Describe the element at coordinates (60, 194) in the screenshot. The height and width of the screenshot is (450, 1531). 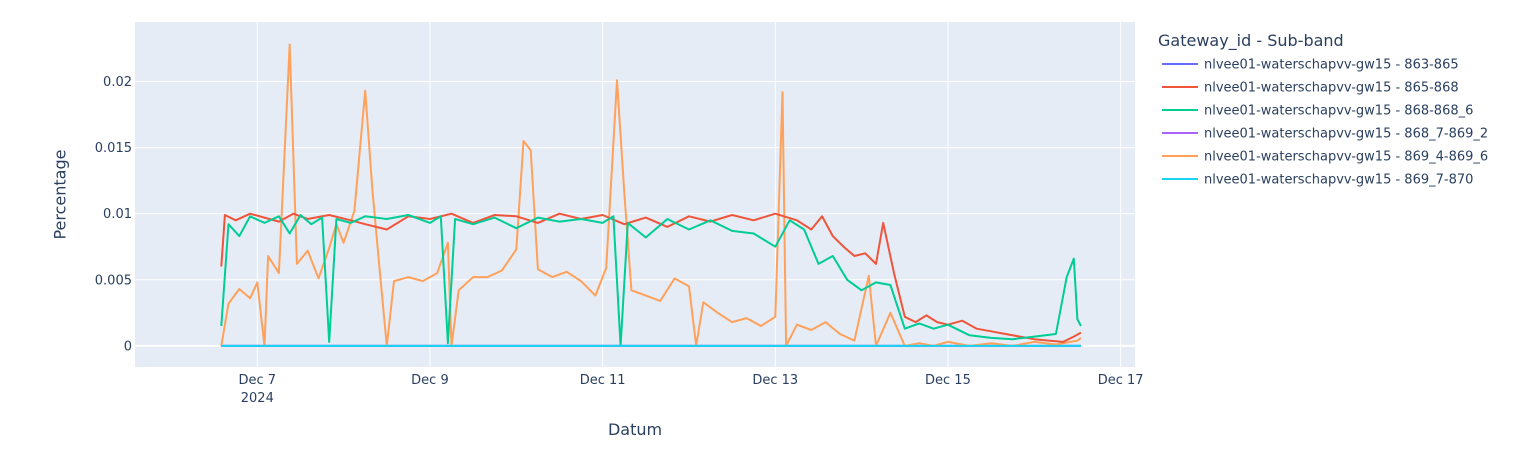
I see `y-axis-title: Percentage` at that location.